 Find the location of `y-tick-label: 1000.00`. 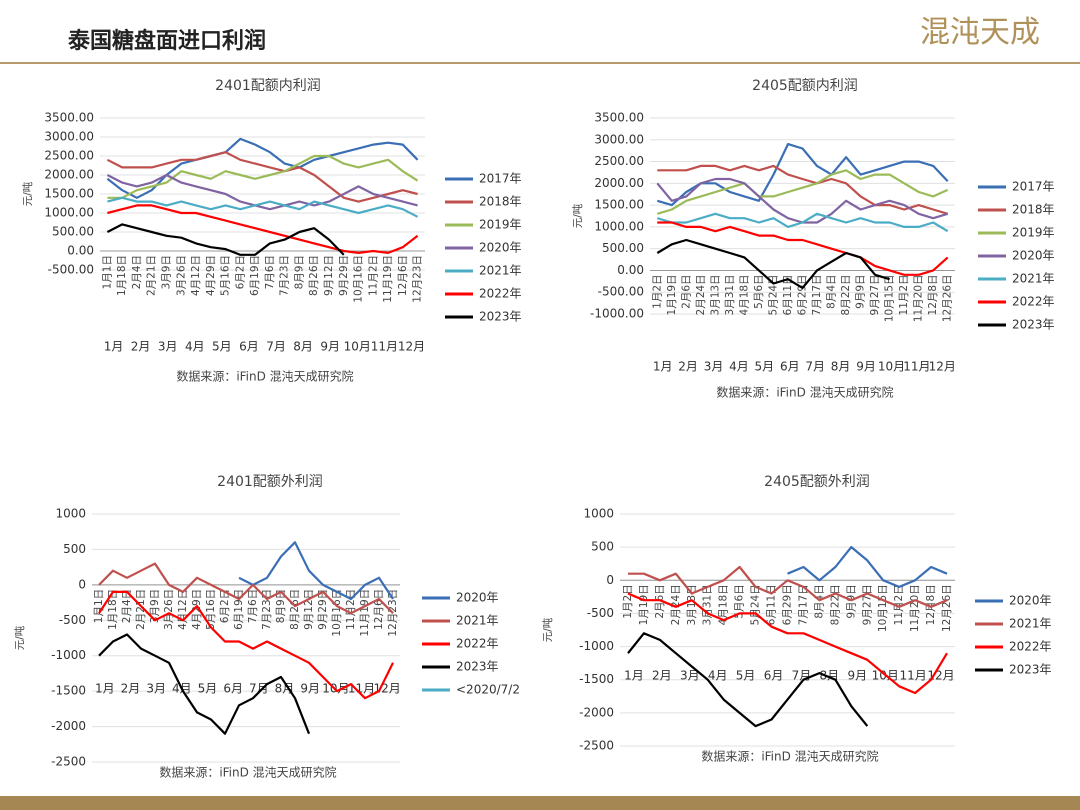

y-tick-label: 1000.00 is located at coordinates (619, 226).